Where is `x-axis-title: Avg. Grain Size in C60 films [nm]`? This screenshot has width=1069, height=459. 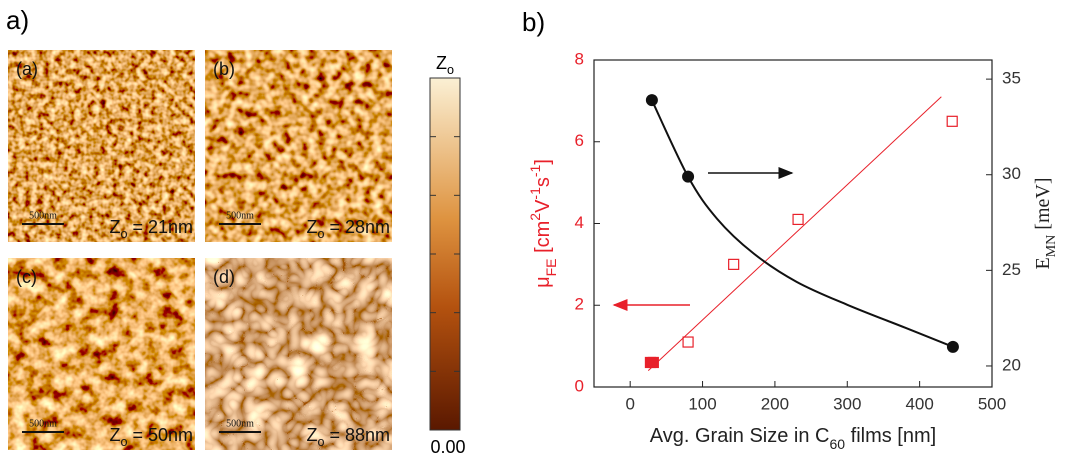
x-axis-title: Avg. Grain Size in C60 films [nm] is located at coordinates (793, 438).